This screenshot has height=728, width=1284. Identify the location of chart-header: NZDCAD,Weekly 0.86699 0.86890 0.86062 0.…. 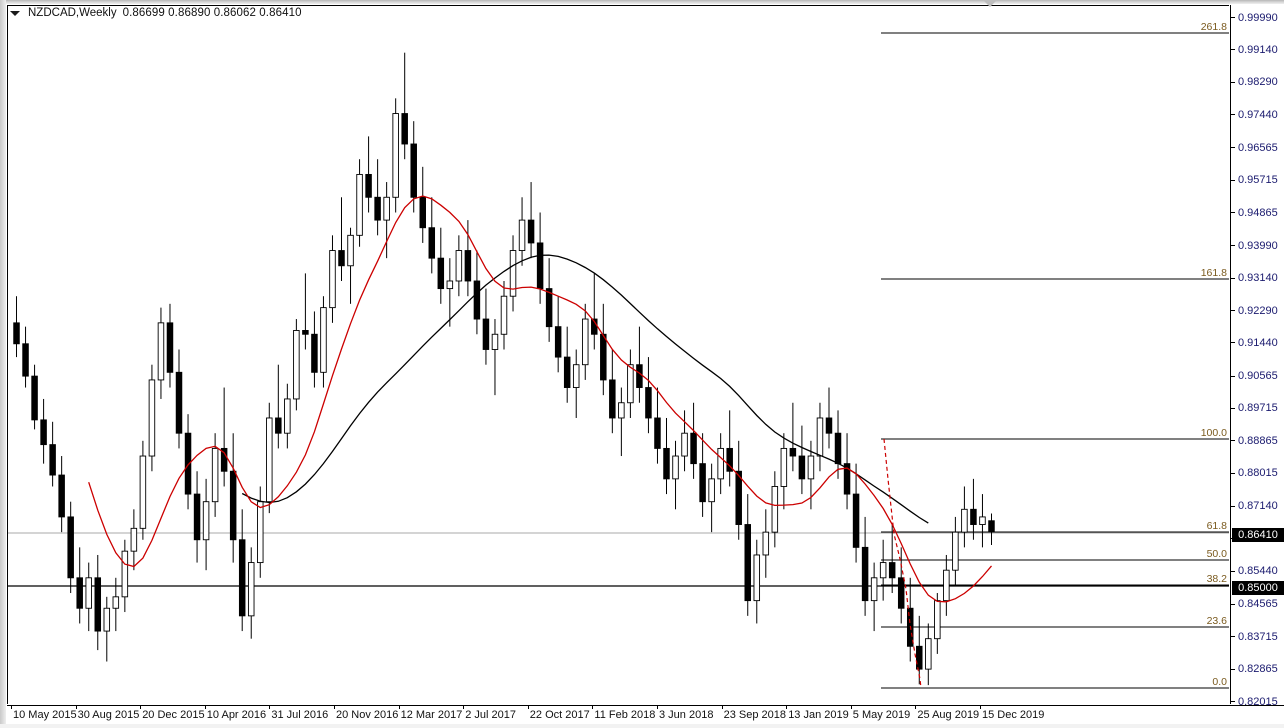
(156, 13).